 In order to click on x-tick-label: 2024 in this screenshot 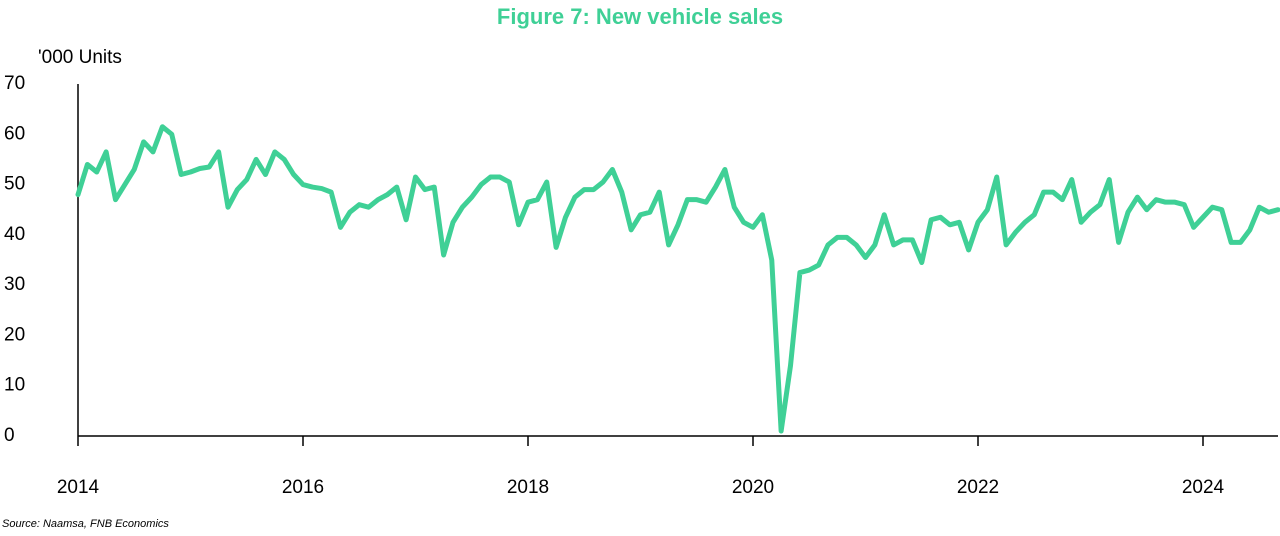, I will do `click(1203, 487)`.